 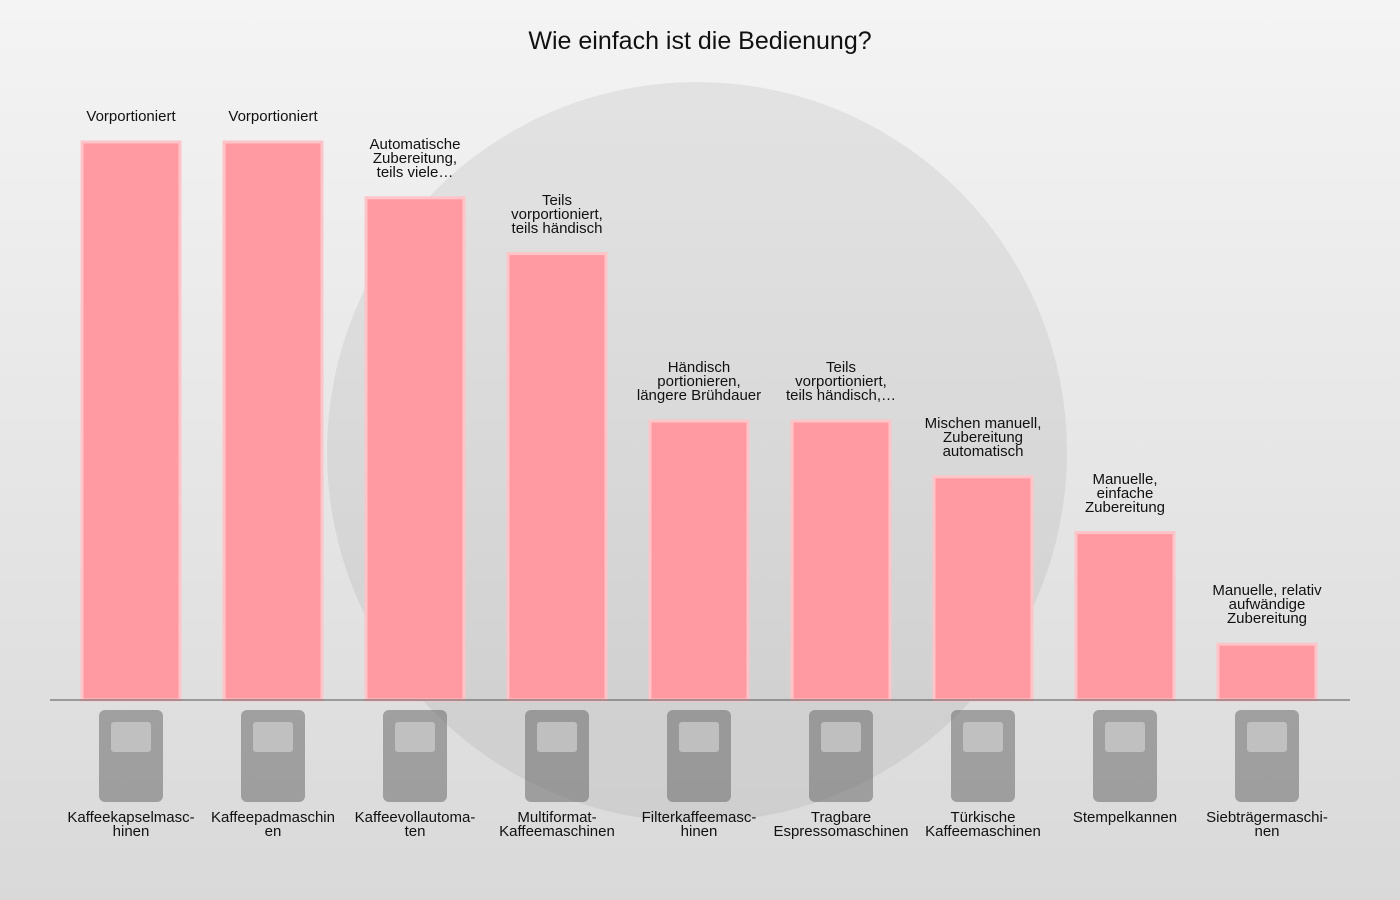 What do you see at coordinates (1267, 824) in the screenshot?
I see `x-tick-label: Siebträgermaschi- nen` at bounding box center [1267, 824].